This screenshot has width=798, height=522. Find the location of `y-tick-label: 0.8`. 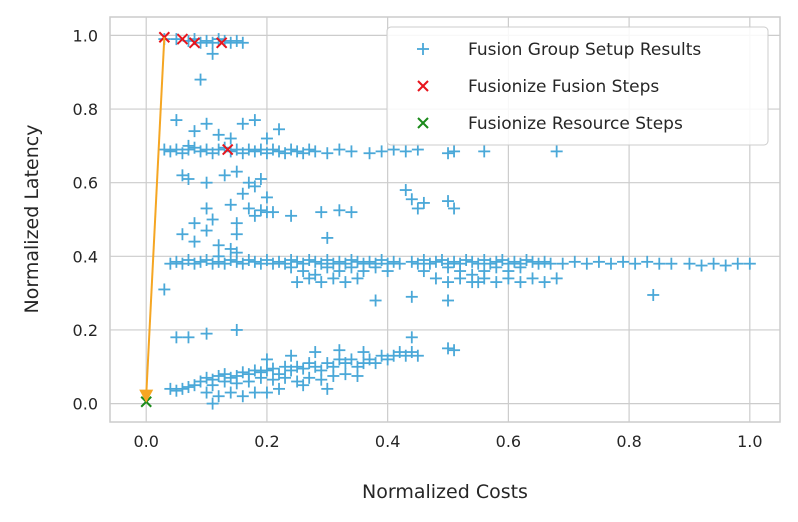

y-tick-label: 0.8 is located at coordinates (85, 109).